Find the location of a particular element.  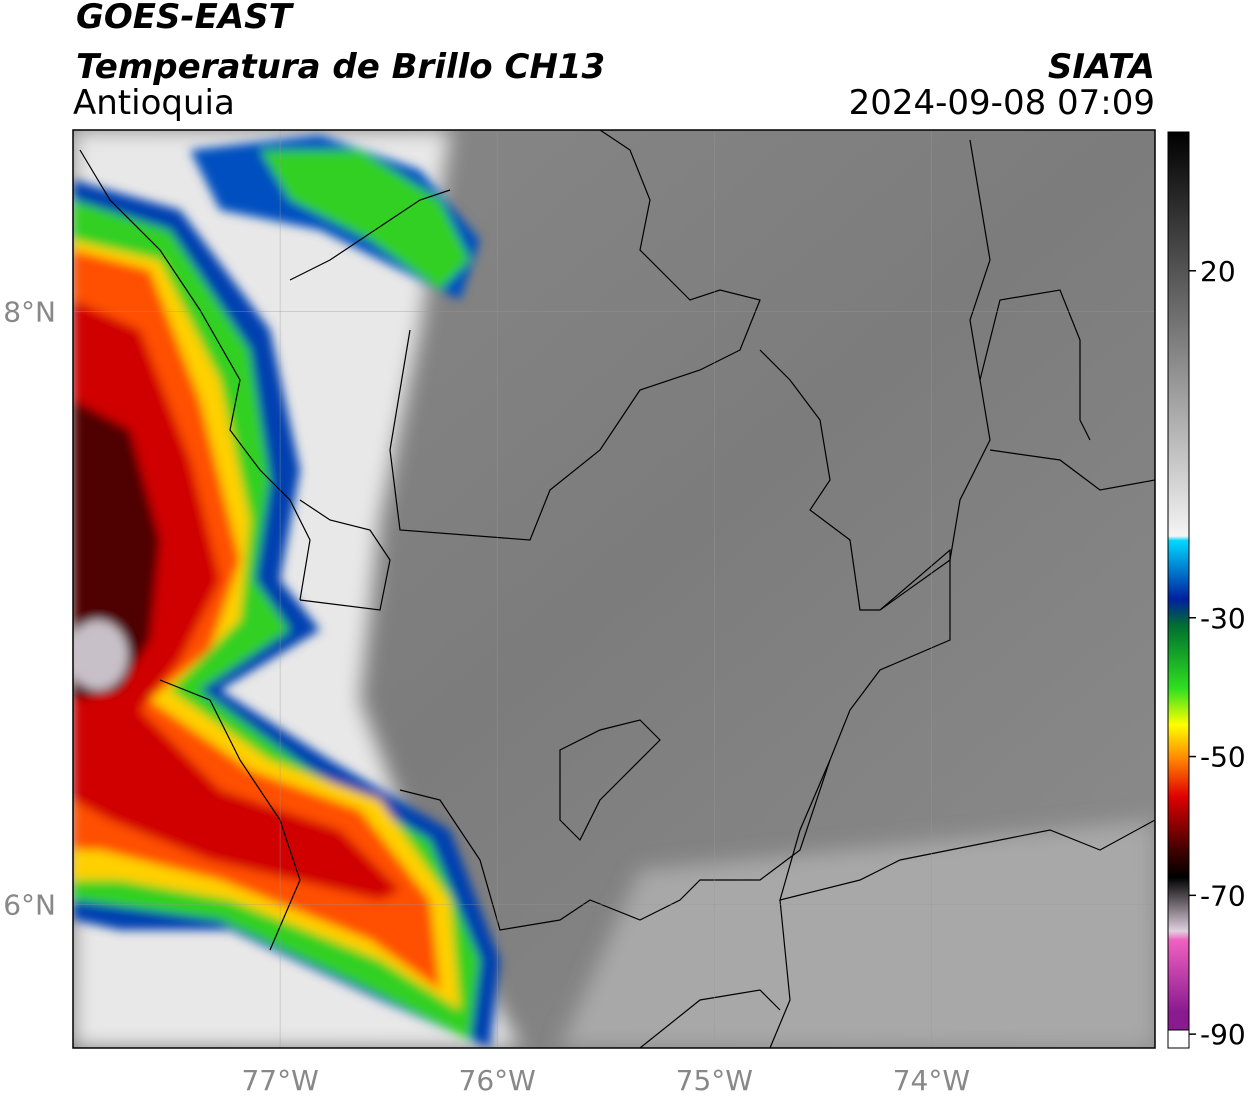

colorbar-tick-label: 20 is located at coordinates (1218, 271).